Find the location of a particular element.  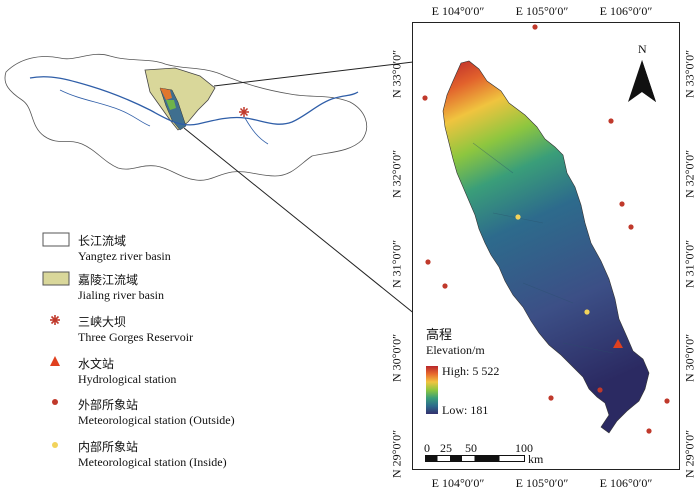

lon-tick-bottom-1: E 104°0′0″ is located at coordinates (458, 483).